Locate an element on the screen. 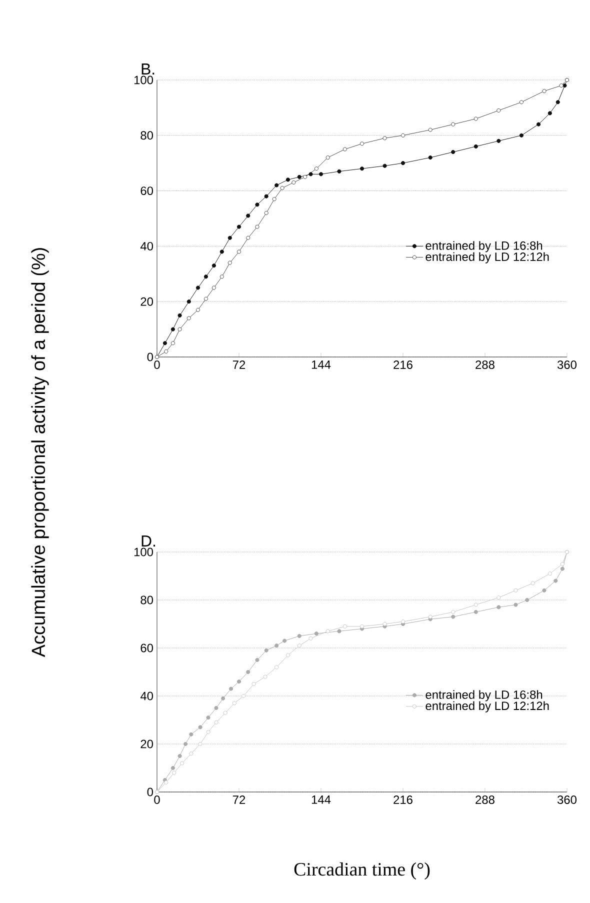  legend-label: entrained by LD 16:8h is located at coordinates (484, 246).